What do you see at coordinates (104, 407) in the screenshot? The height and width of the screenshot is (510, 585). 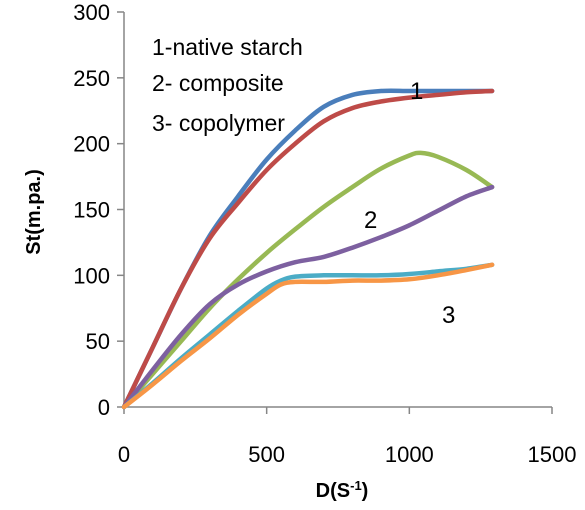 I see `y-tick-label: 0` at bounding box center [104, 407].